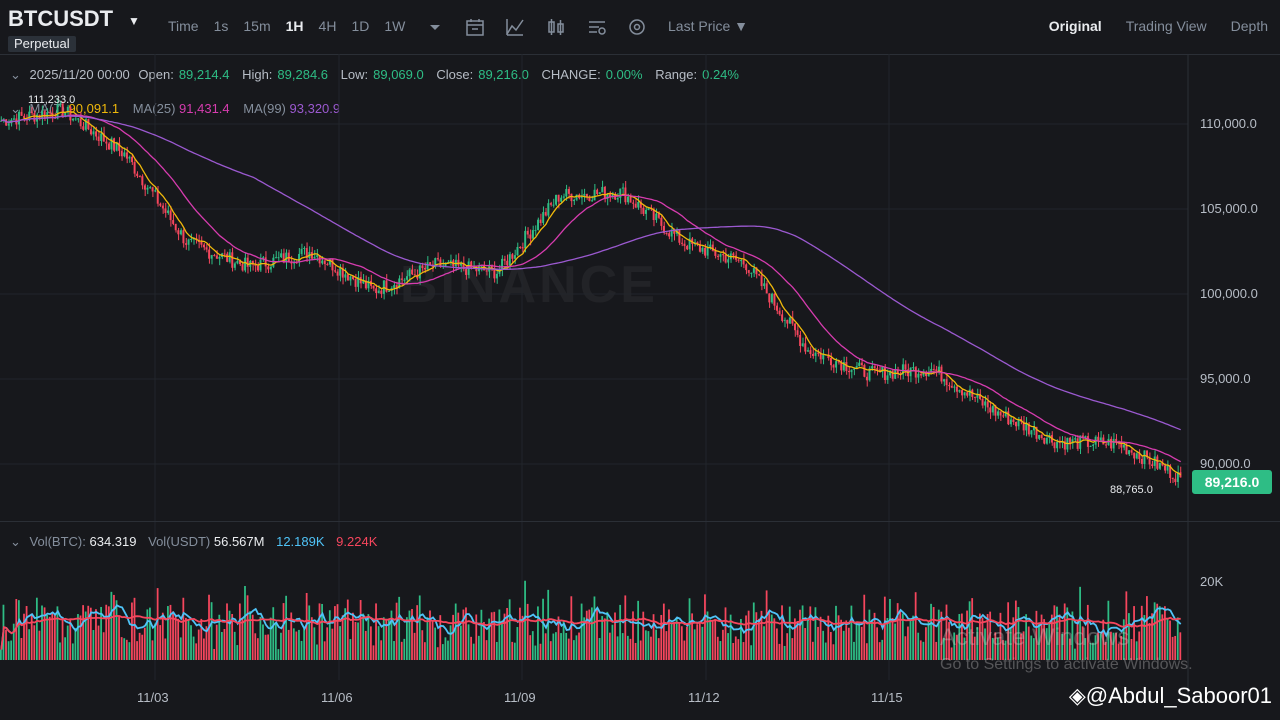 This screenshot has height=720, width=1280. Describe the element at coordinates (515, 27) in the screenshot. I see `indicator-icon` at that location.